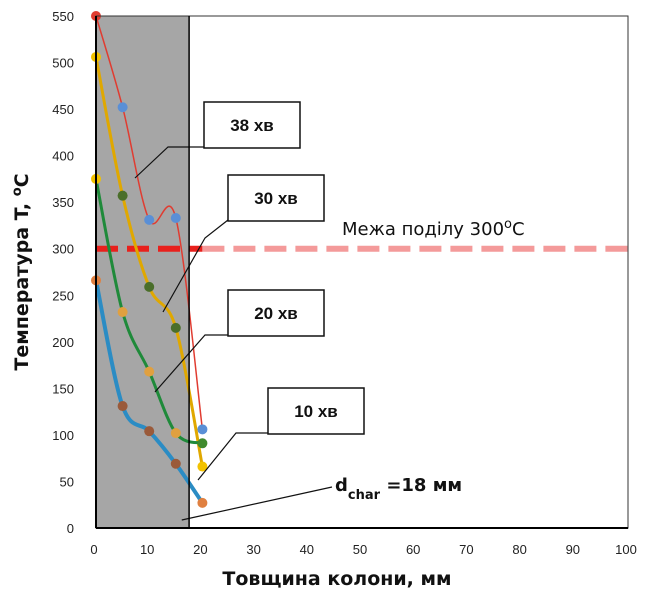 The width and height of the screenshot is (648, 593). What do you see at coordinates (466, 549) in the screenshot?
I see `x-tick-label: 70` at bounding box center [466, 549].